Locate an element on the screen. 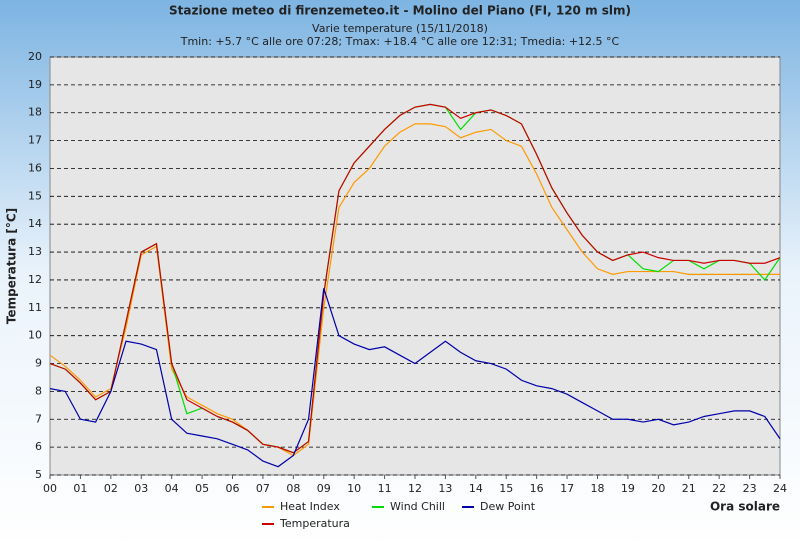 Image resolution: width=800 pixels, height=554 pixels. x-tick-label: 04 is located at coordinates (172, 488).